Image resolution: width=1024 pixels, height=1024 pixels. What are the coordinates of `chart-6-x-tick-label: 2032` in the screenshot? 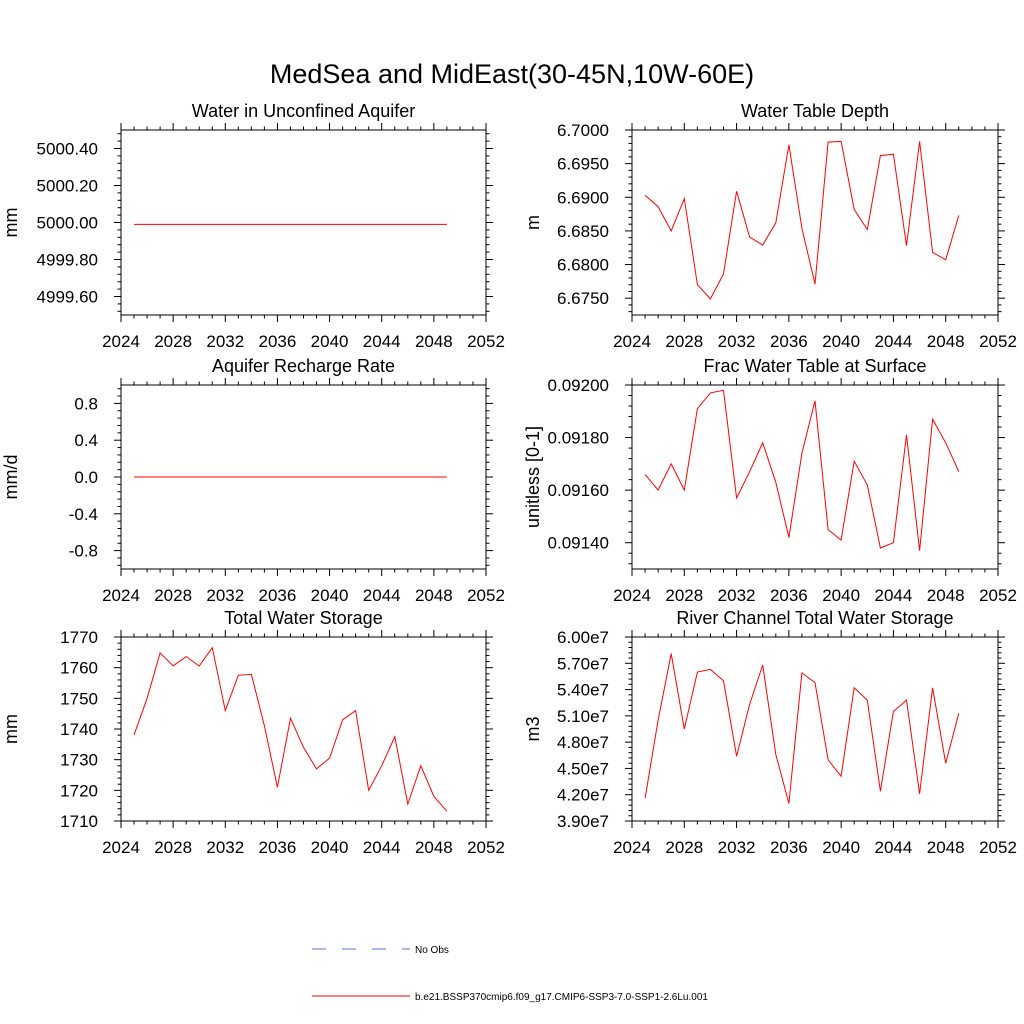 It's located at (737, 847).